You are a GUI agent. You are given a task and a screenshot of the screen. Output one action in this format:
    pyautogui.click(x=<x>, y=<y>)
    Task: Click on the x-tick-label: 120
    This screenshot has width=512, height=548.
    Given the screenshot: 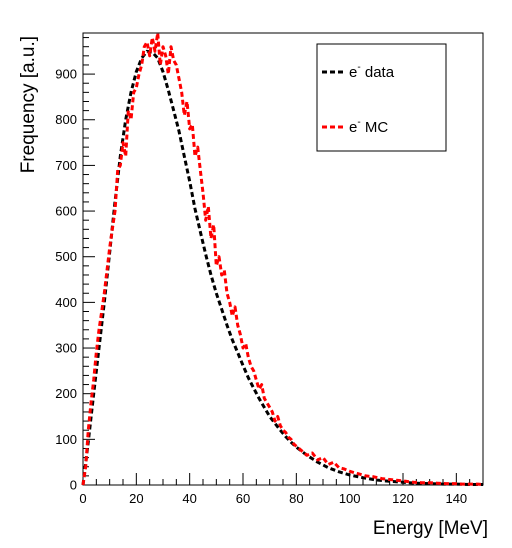 What is the action you would take?
    pyautogui.click(x=403, y=498)
    